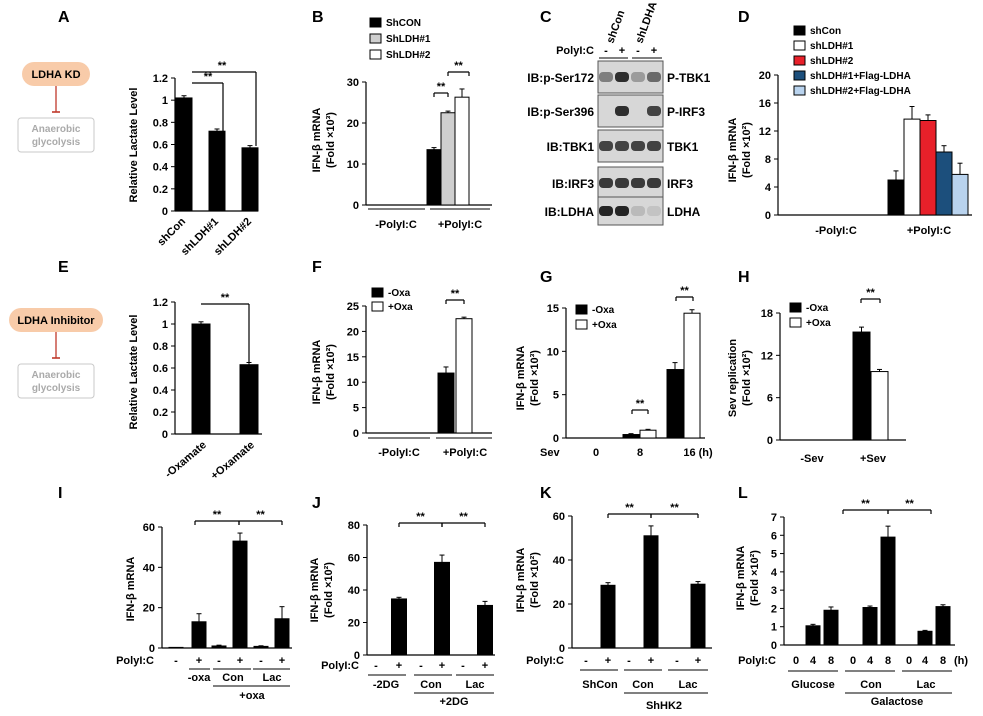 This screenshot has width=983, height=716. Describe the element at coordinates (186, 459) in the screenshot. I see `x-tick-label: -Oxamate` at that location.